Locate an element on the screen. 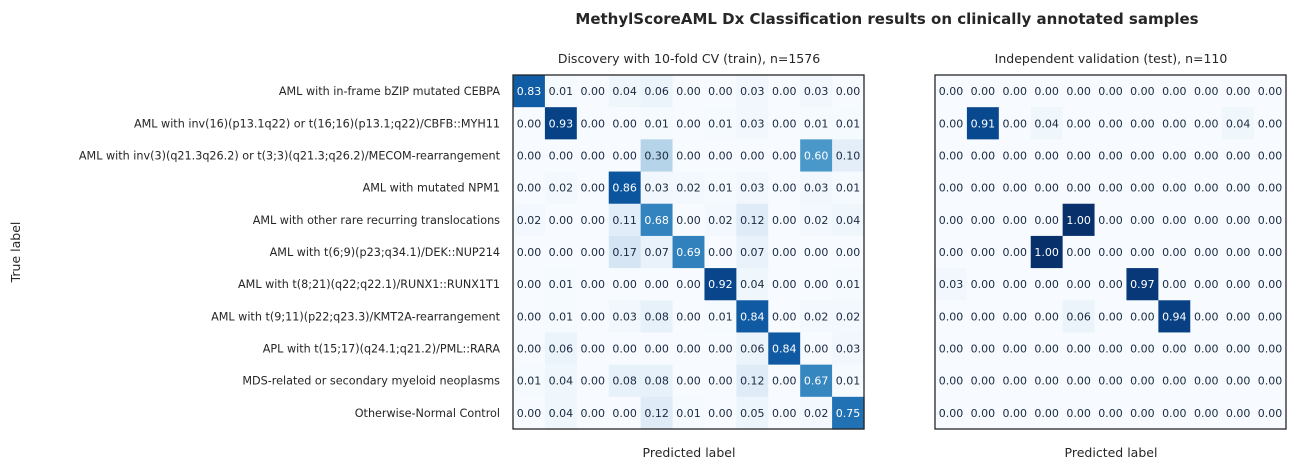 This screenshot has width=1297, height=471. cell-value-label: 0.04 is located at coordinates (1238, 123).